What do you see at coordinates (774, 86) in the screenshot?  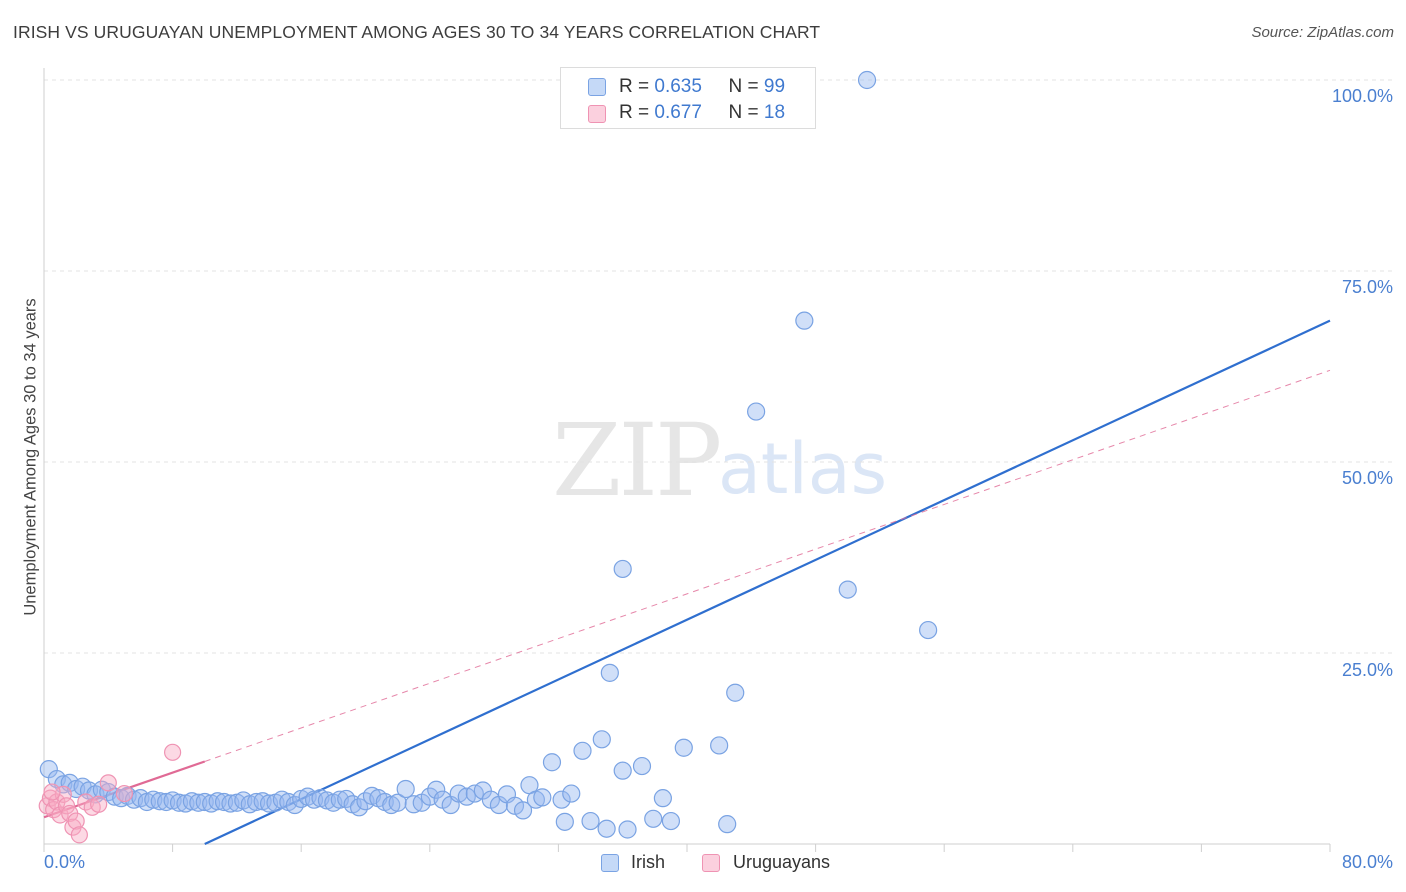 I see `irish-n-value: 99` at bounding box center [774, 86].